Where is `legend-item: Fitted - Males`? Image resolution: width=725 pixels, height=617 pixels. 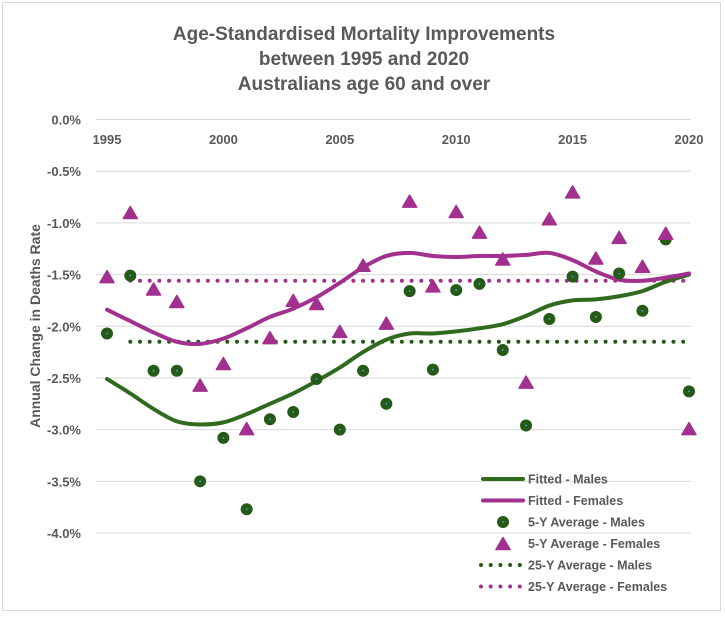
legend-item: Fitted - Males is located at coordinates (544, 480).